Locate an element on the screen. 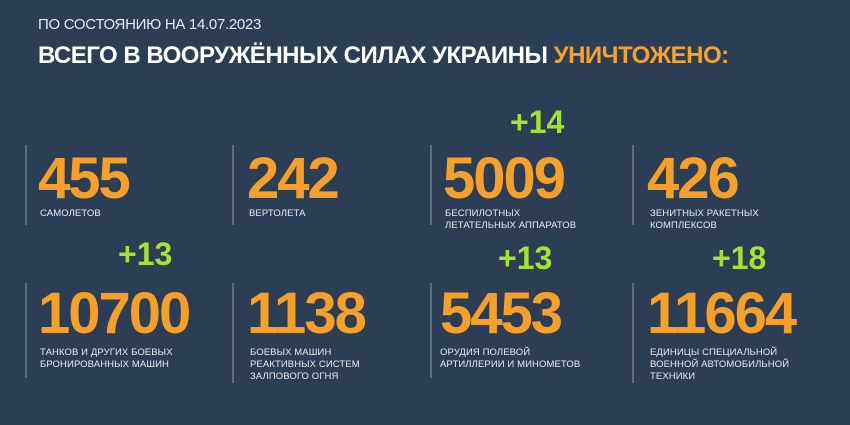 This screenshot has height=425, width=850. stat-label: ЗЕНИТНЫХ РАКЕТНЫХ КОМПЛЕКСОВ is located at coordinates (704, 219).